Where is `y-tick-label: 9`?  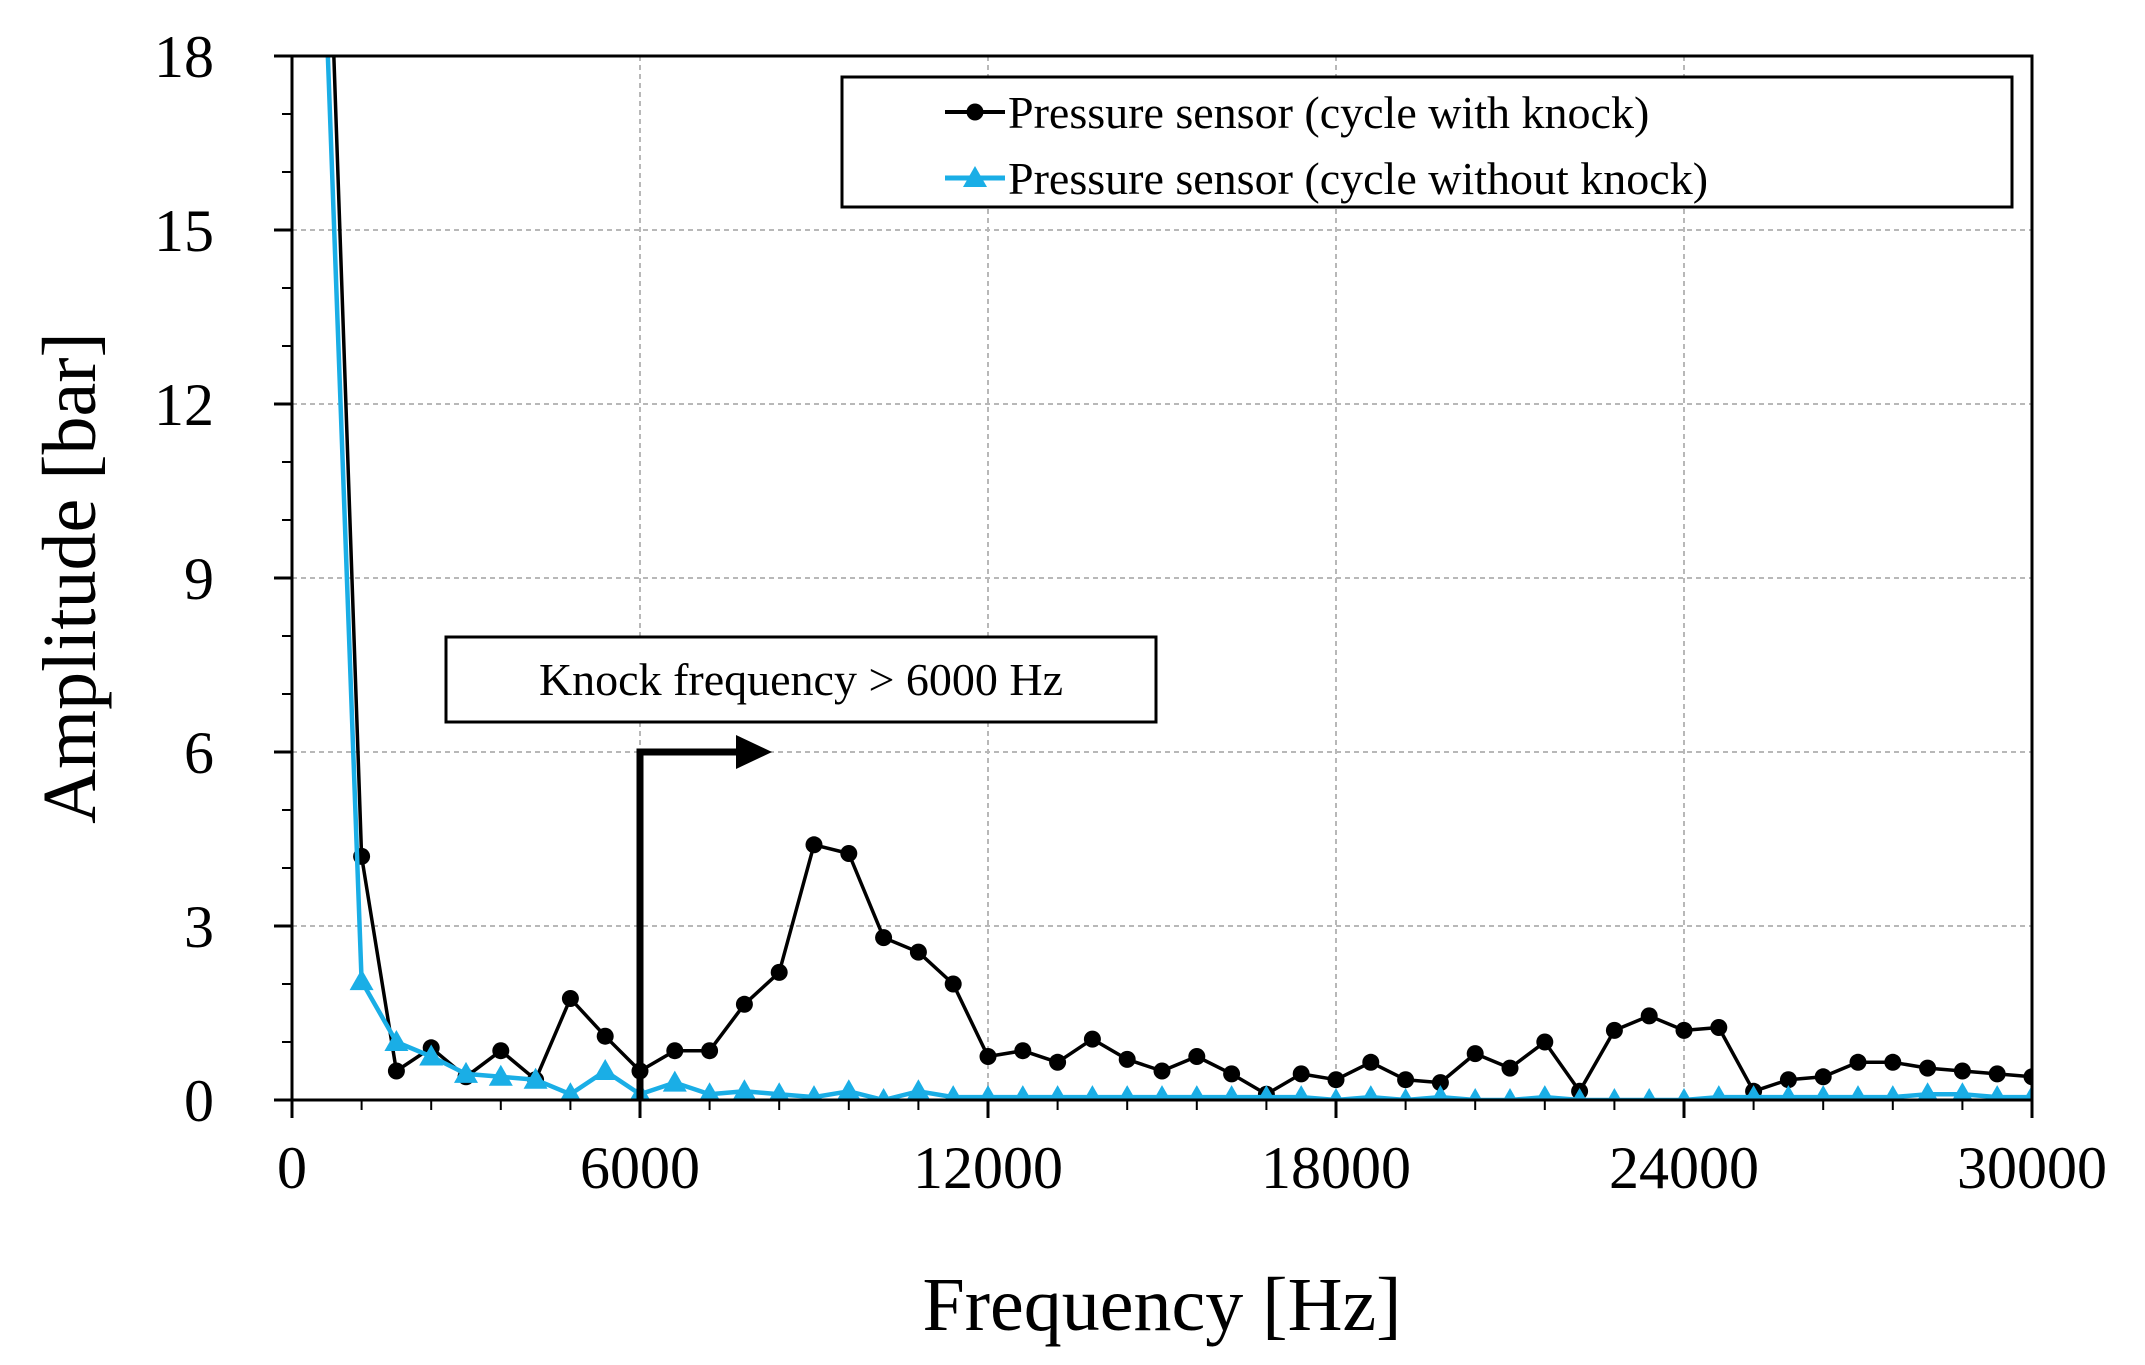 y-tick-label: 9 is located at coordinates (199, 579).